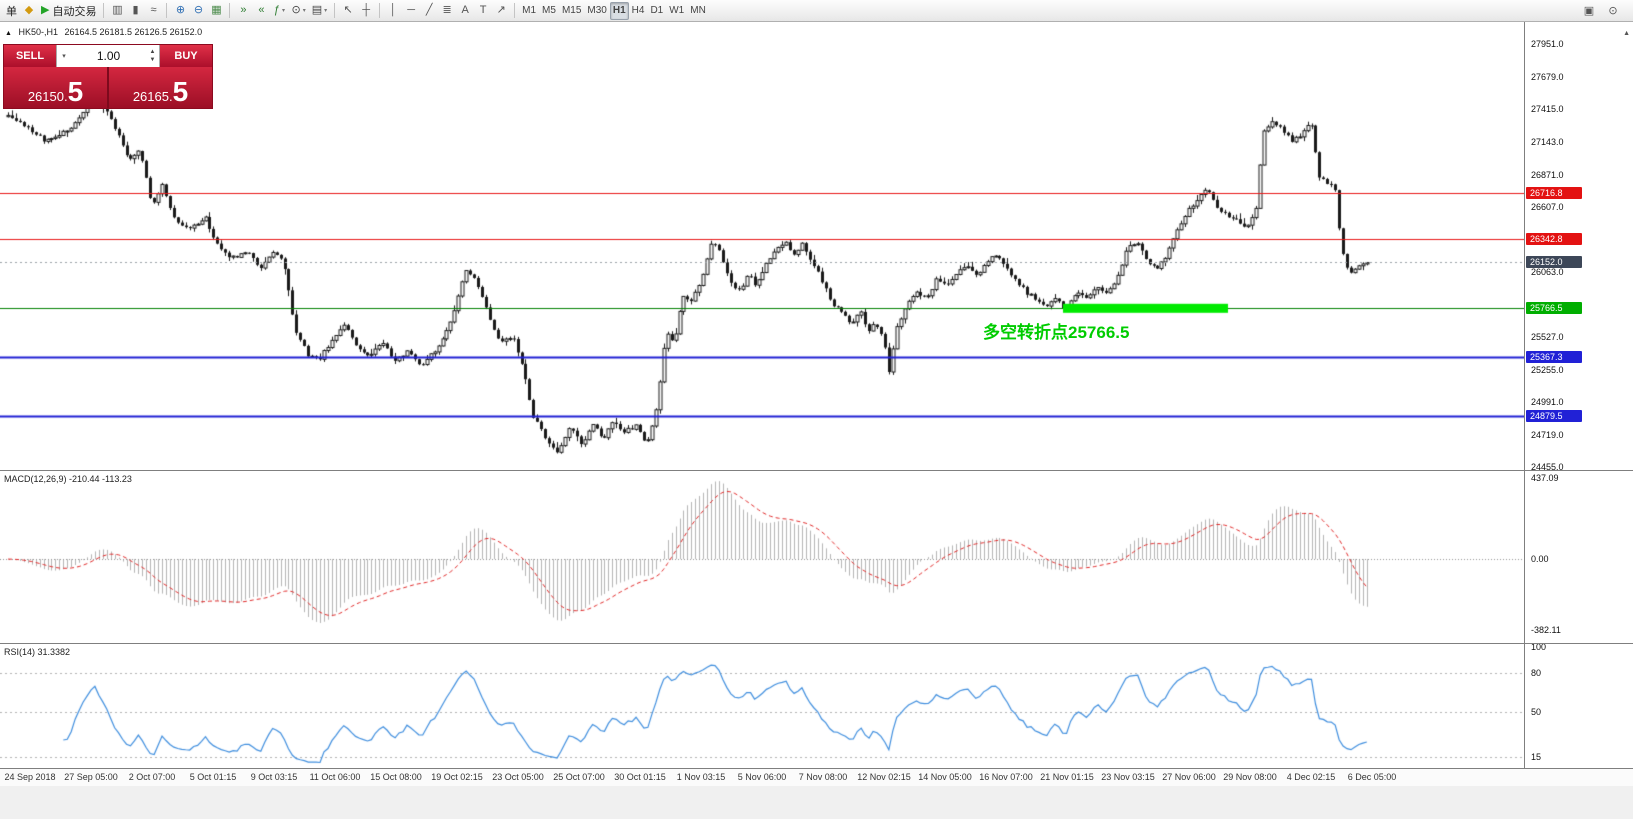  I want to click on price-axis-label: 27415.0, so click(1547, 108).